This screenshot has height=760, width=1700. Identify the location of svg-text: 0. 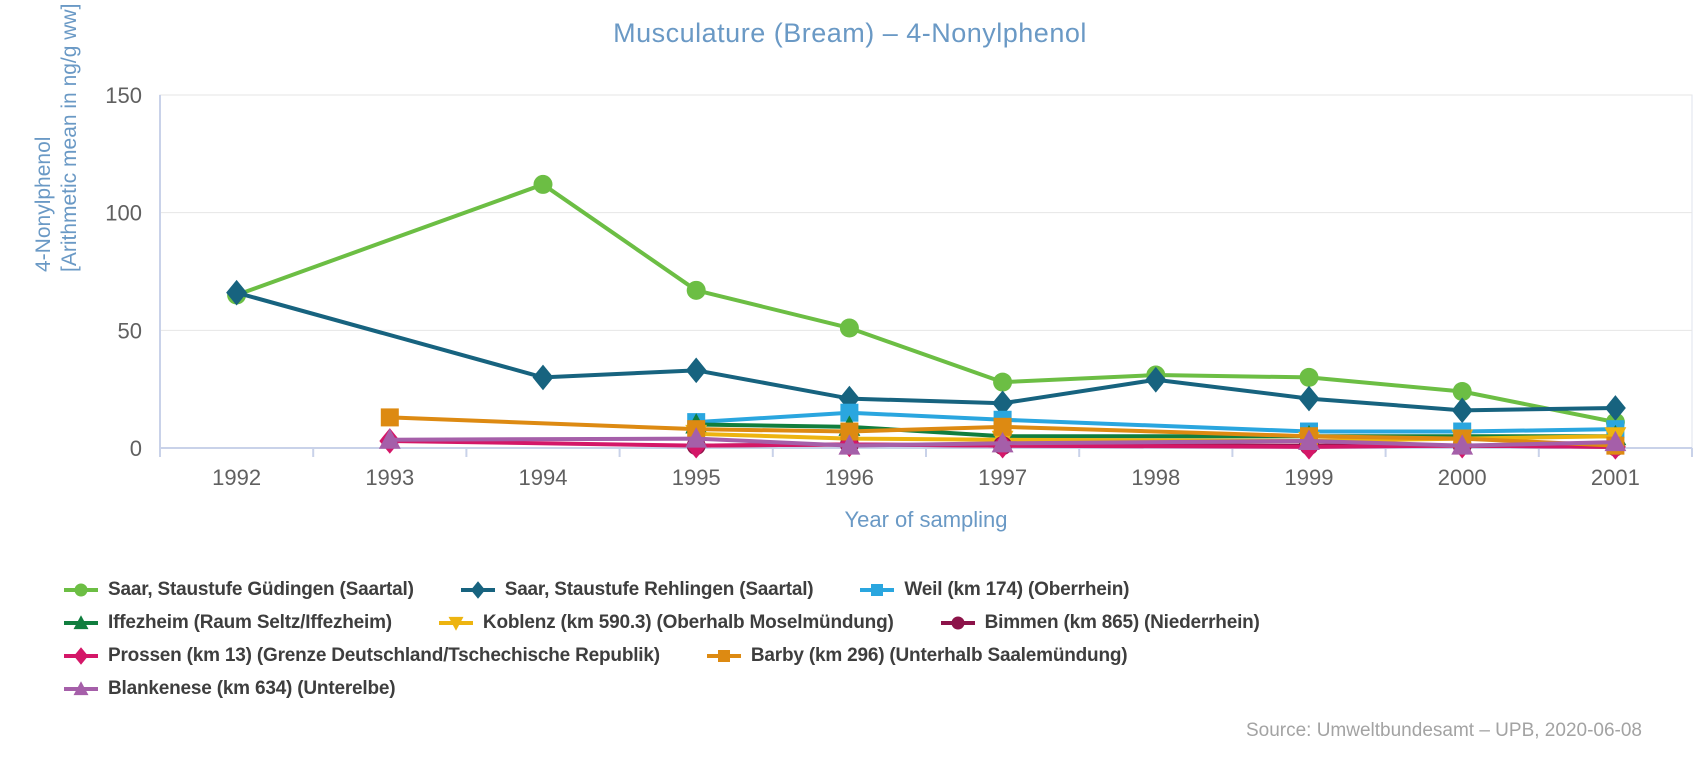
(136, 448).